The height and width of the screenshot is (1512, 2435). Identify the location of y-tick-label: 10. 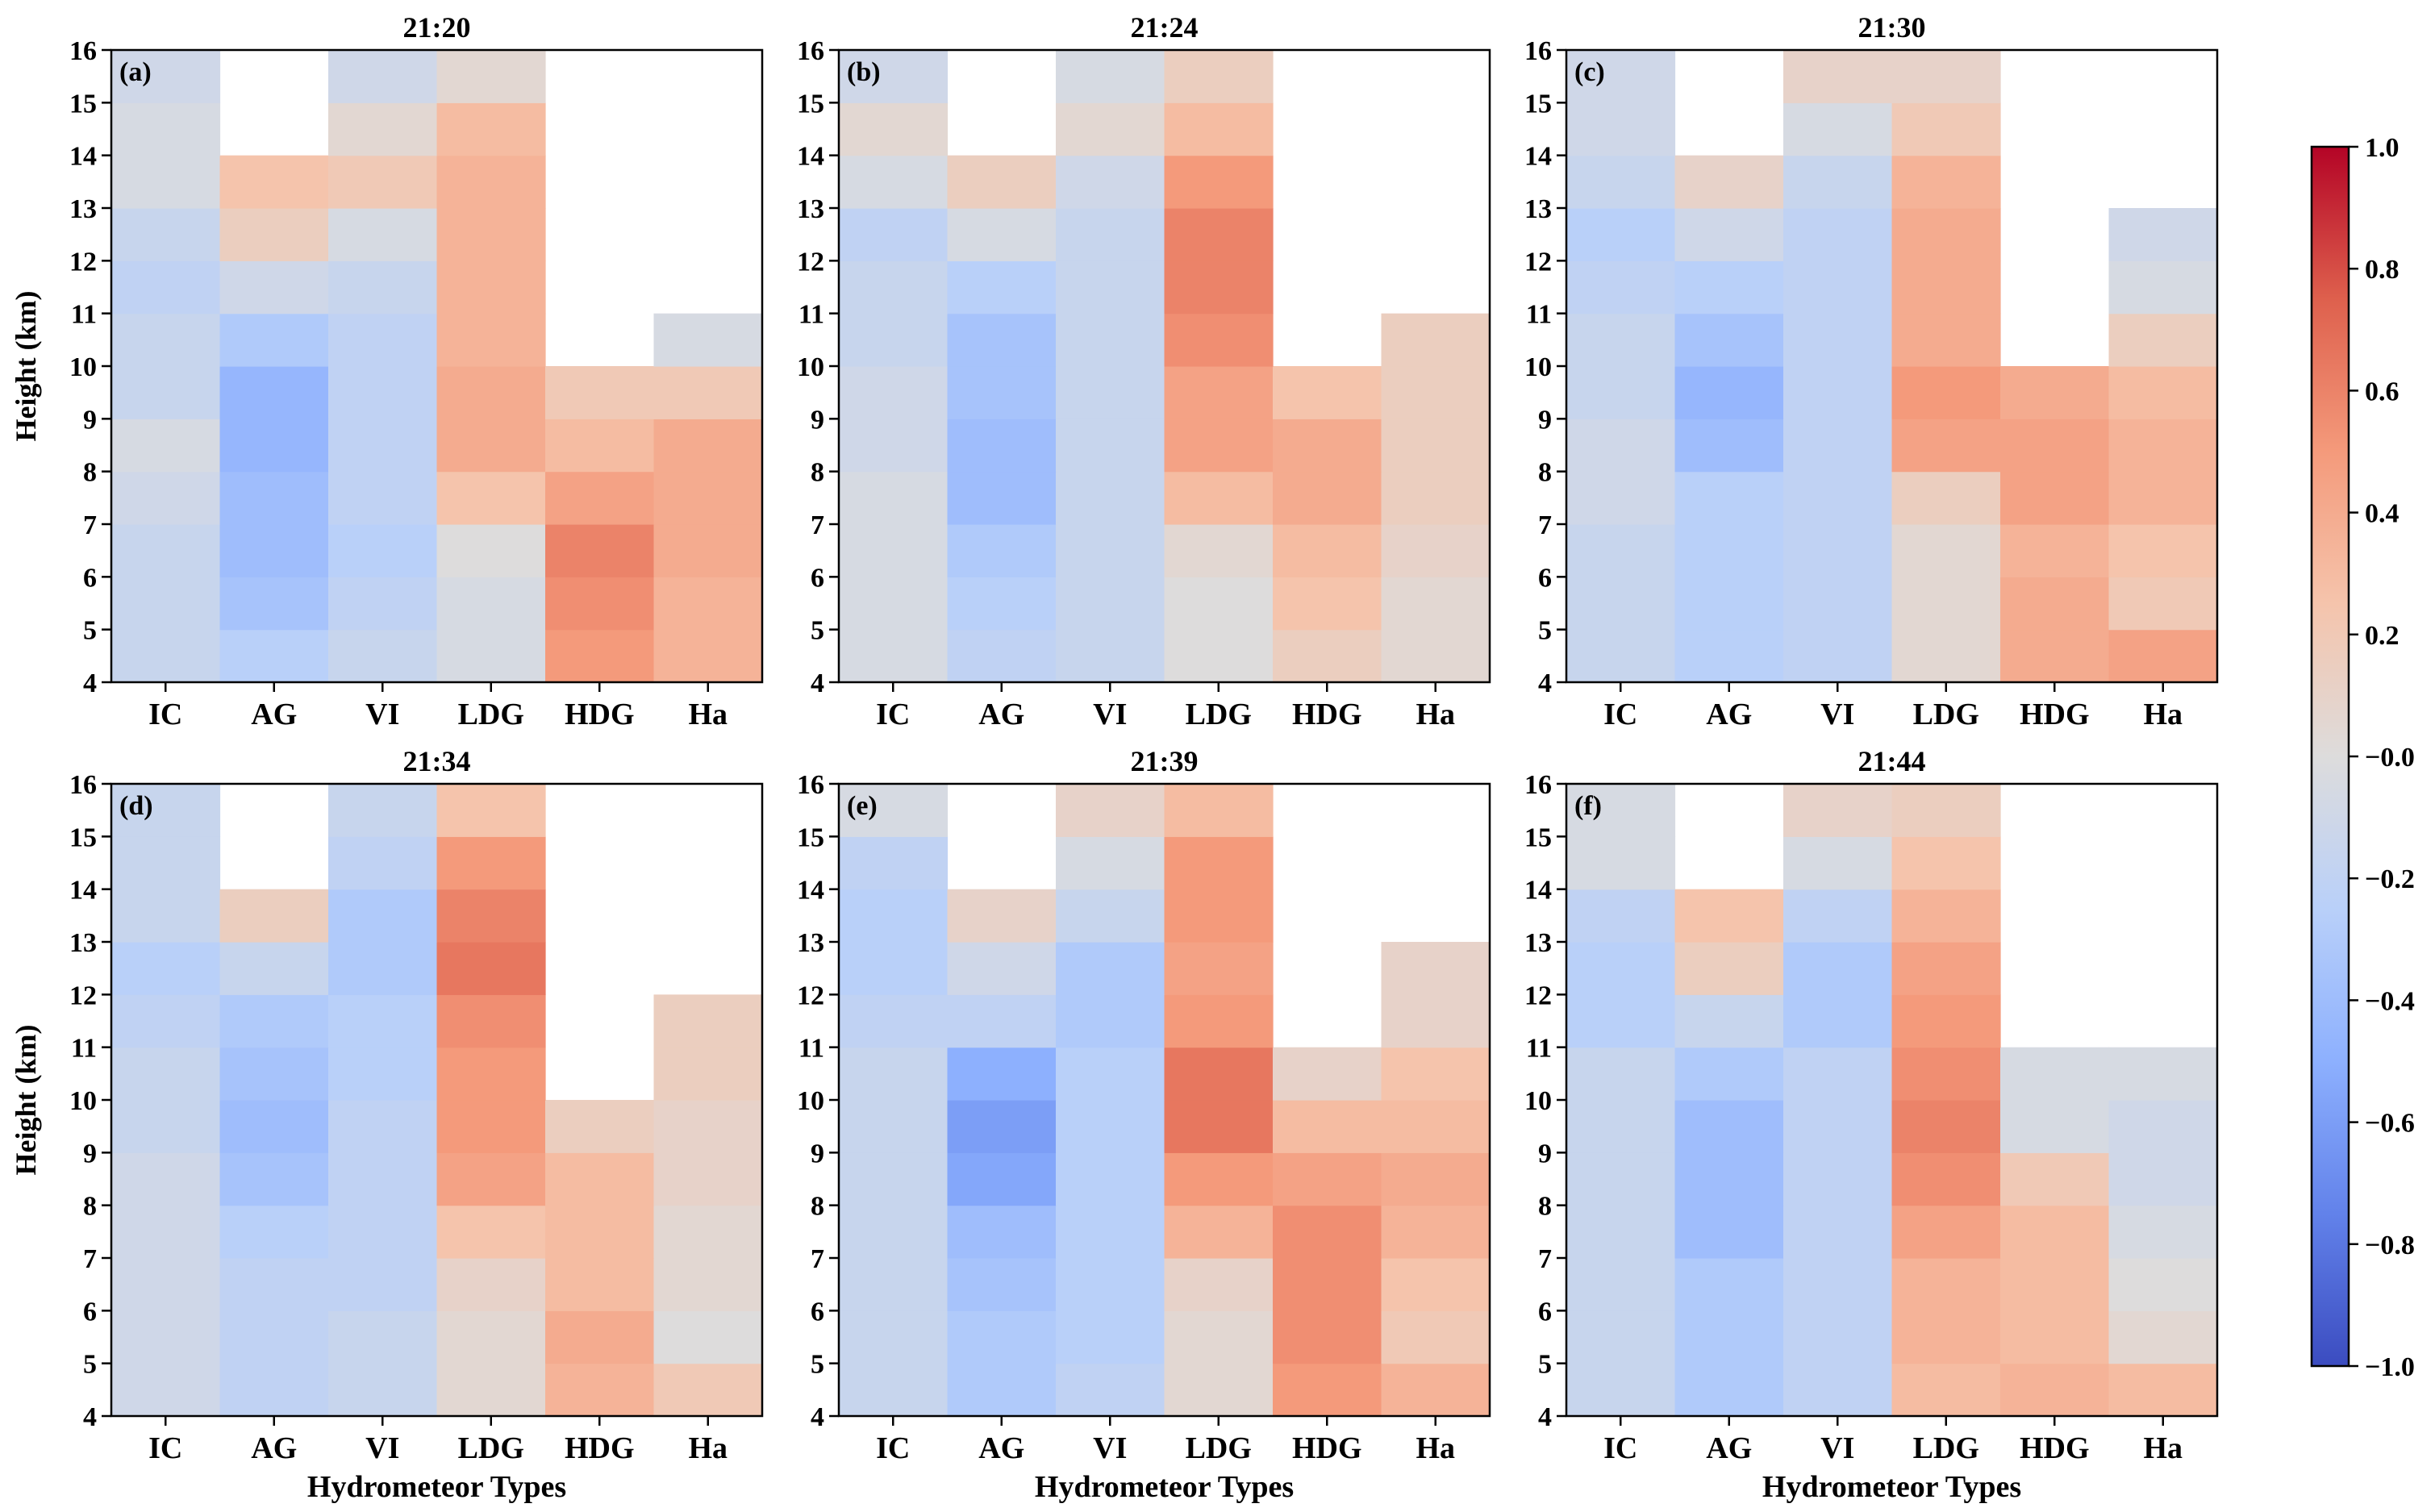
(83, 1101).